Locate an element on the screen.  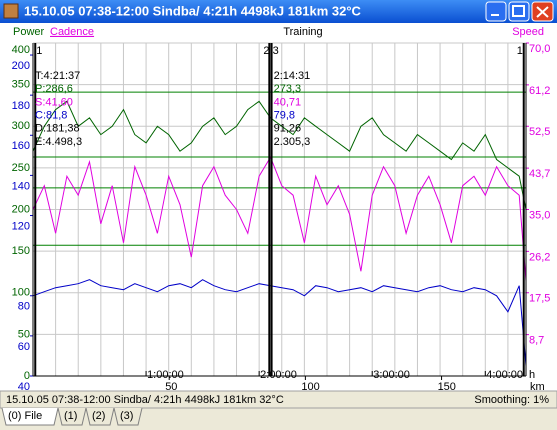
tab-label: (1) is located at coordinates (70, 416).